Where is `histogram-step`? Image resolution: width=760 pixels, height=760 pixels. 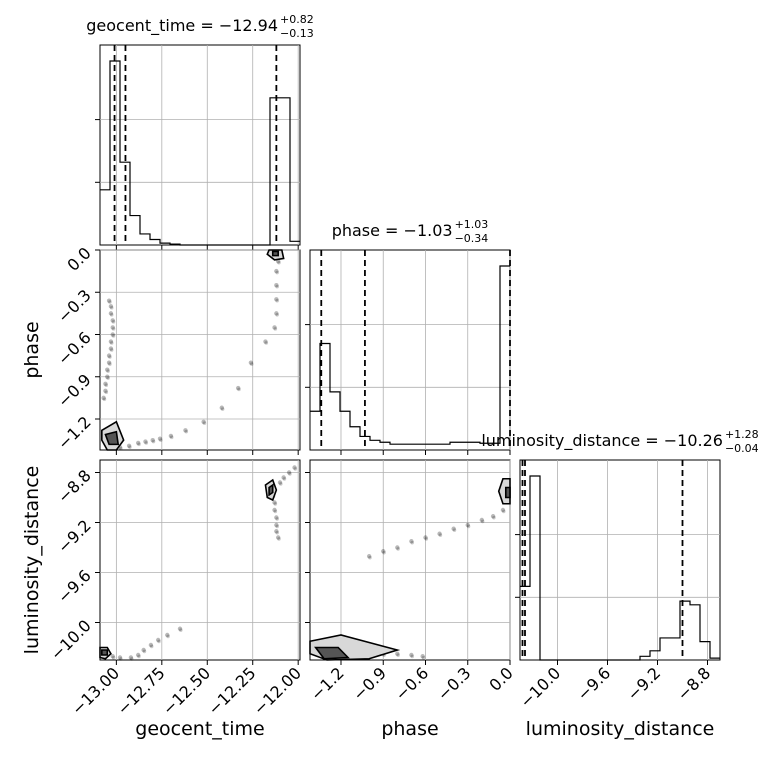
histogram-step is located at coordinates (200, 153).